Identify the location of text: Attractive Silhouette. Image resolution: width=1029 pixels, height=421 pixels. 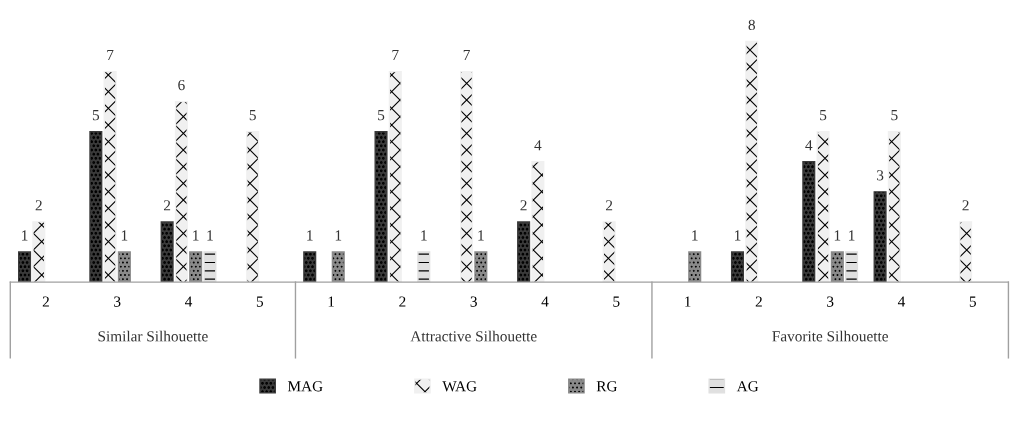
(473, 336).